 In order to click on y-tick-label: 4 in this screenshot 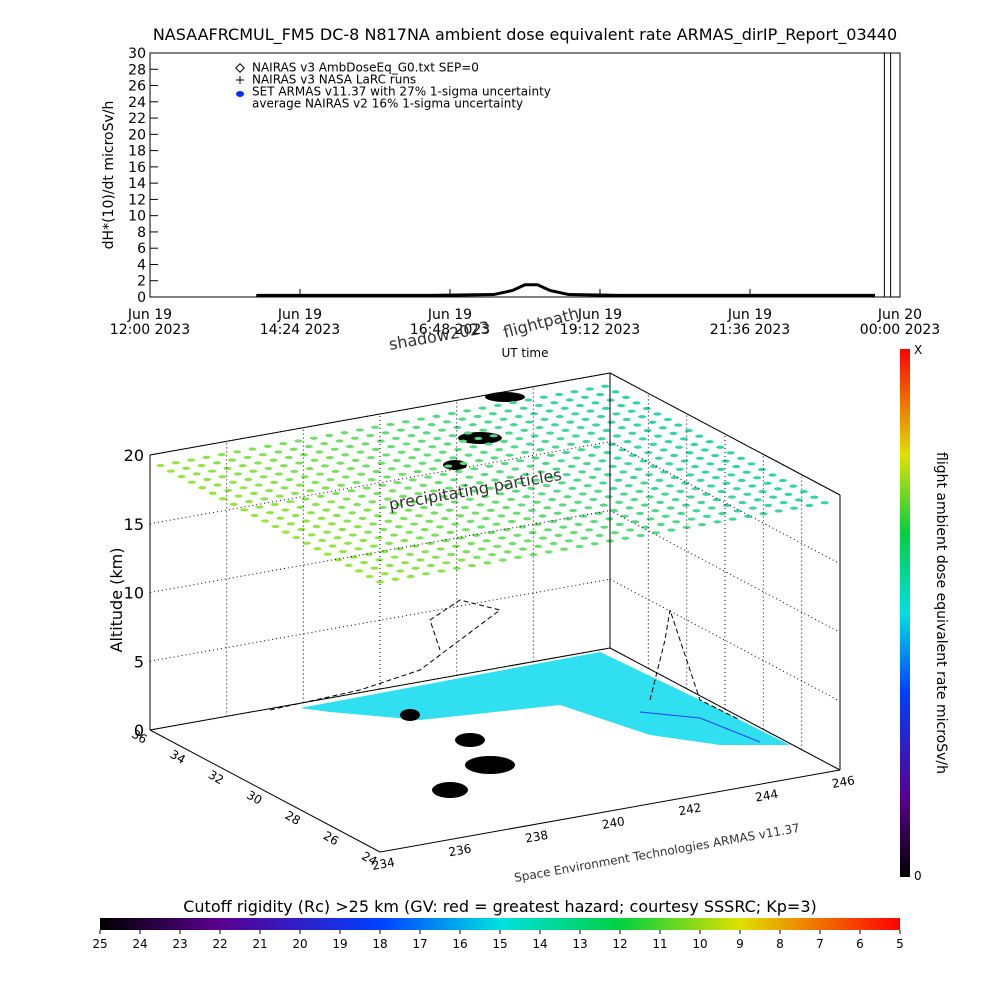, I will do `click(141, 265)`.